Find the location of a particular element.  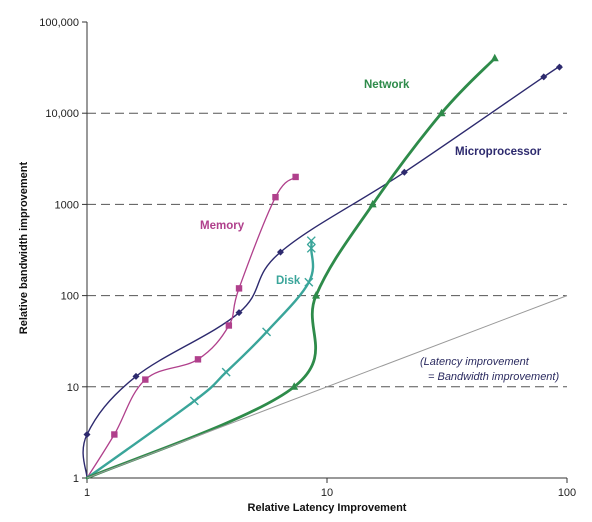

disk-label: Disk is located at coordinates (288, 281).